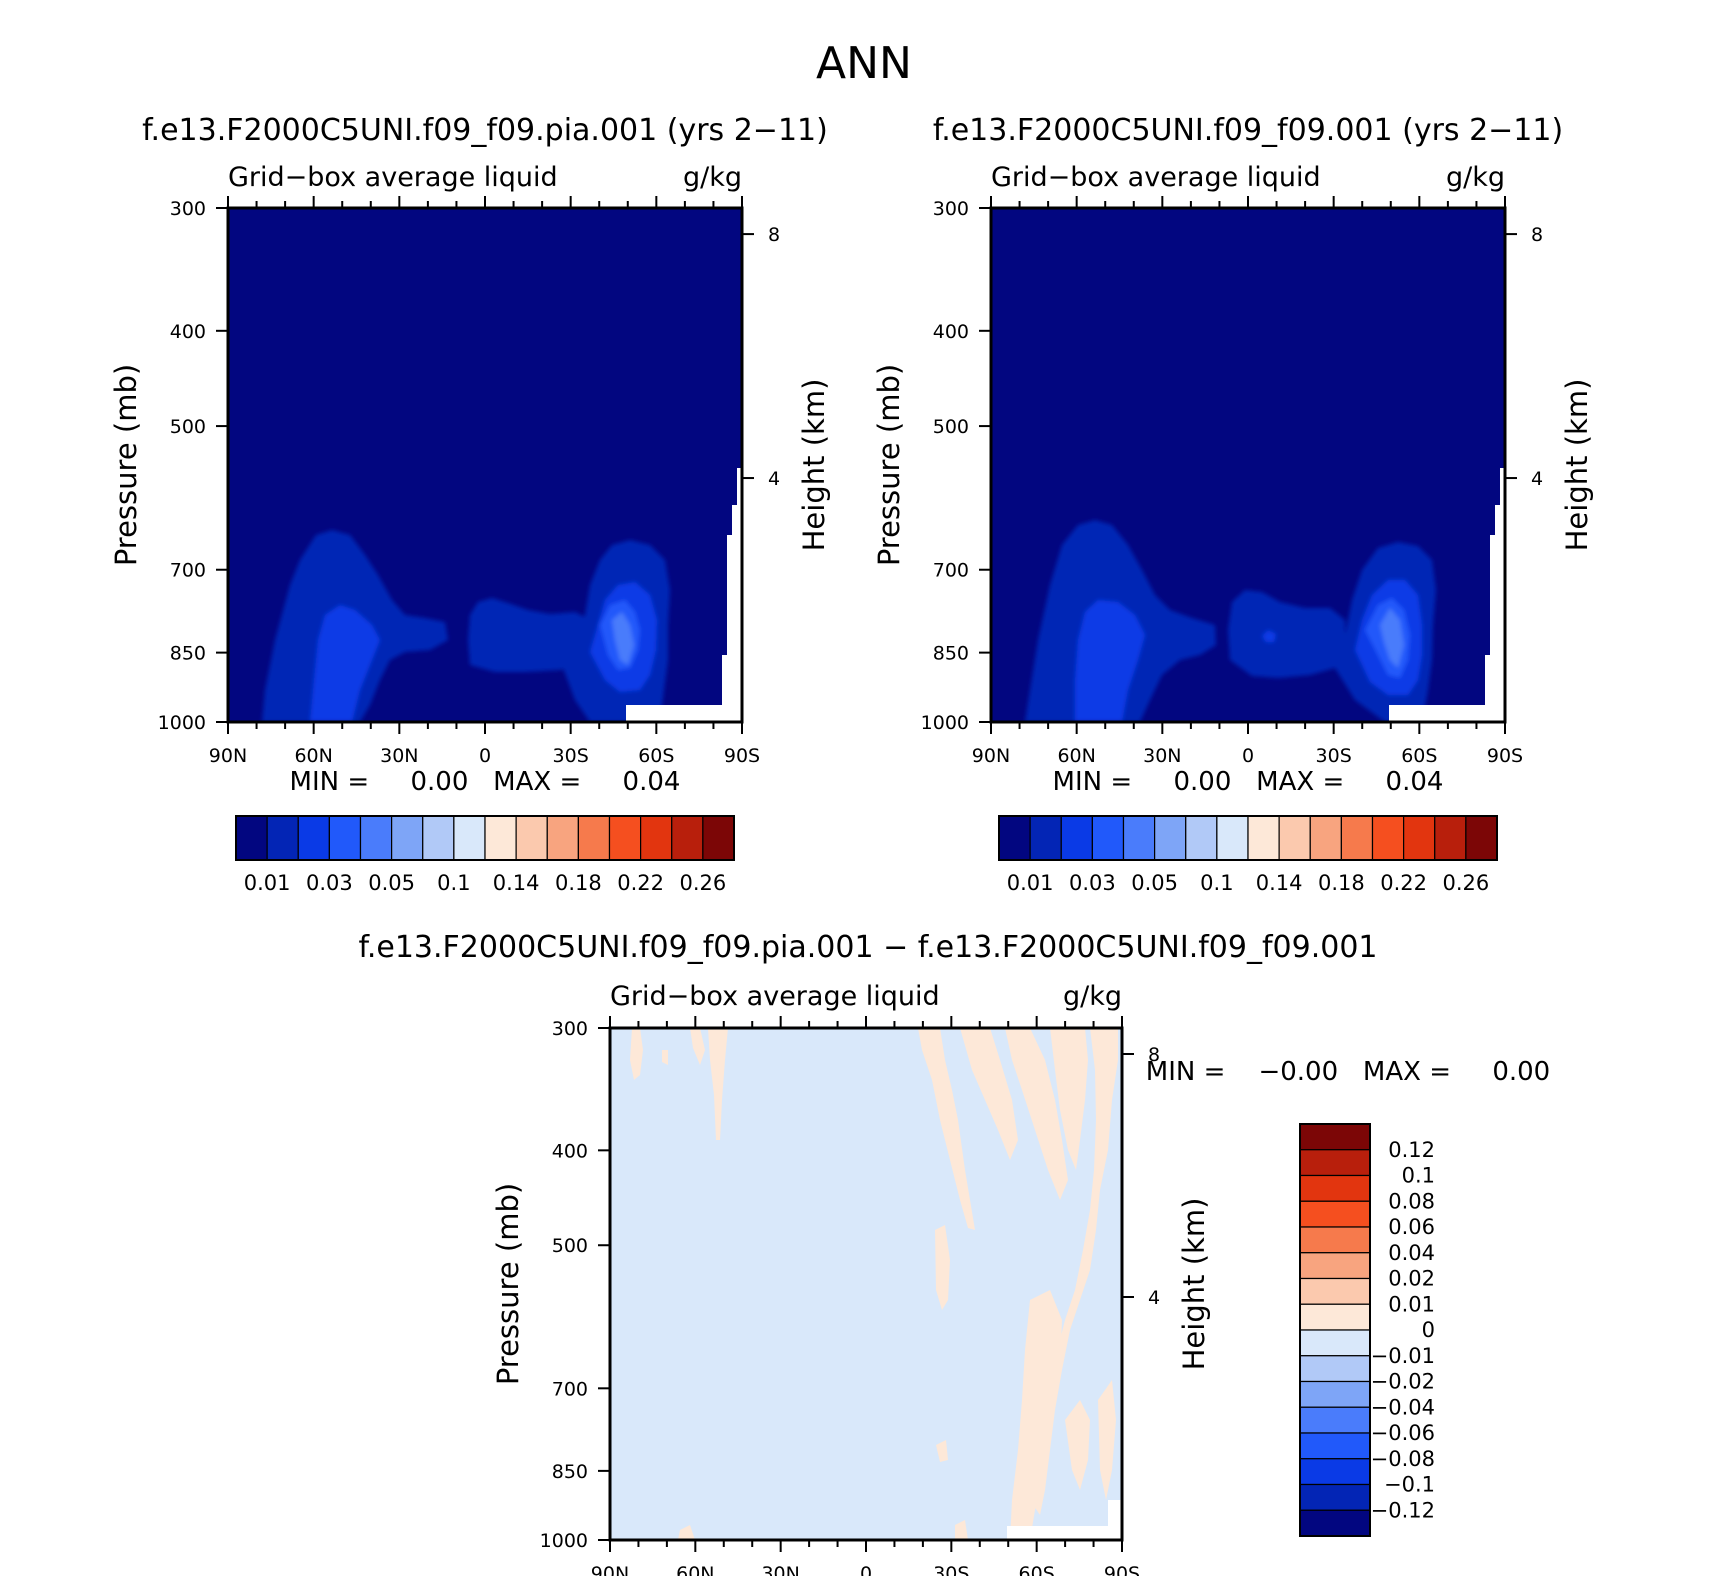 The image size is (1710, 1576). What do you see at coordinates (684, 595) in the screenshot?
I see `panel-a-missing-region` at bounding box center [684, 595].